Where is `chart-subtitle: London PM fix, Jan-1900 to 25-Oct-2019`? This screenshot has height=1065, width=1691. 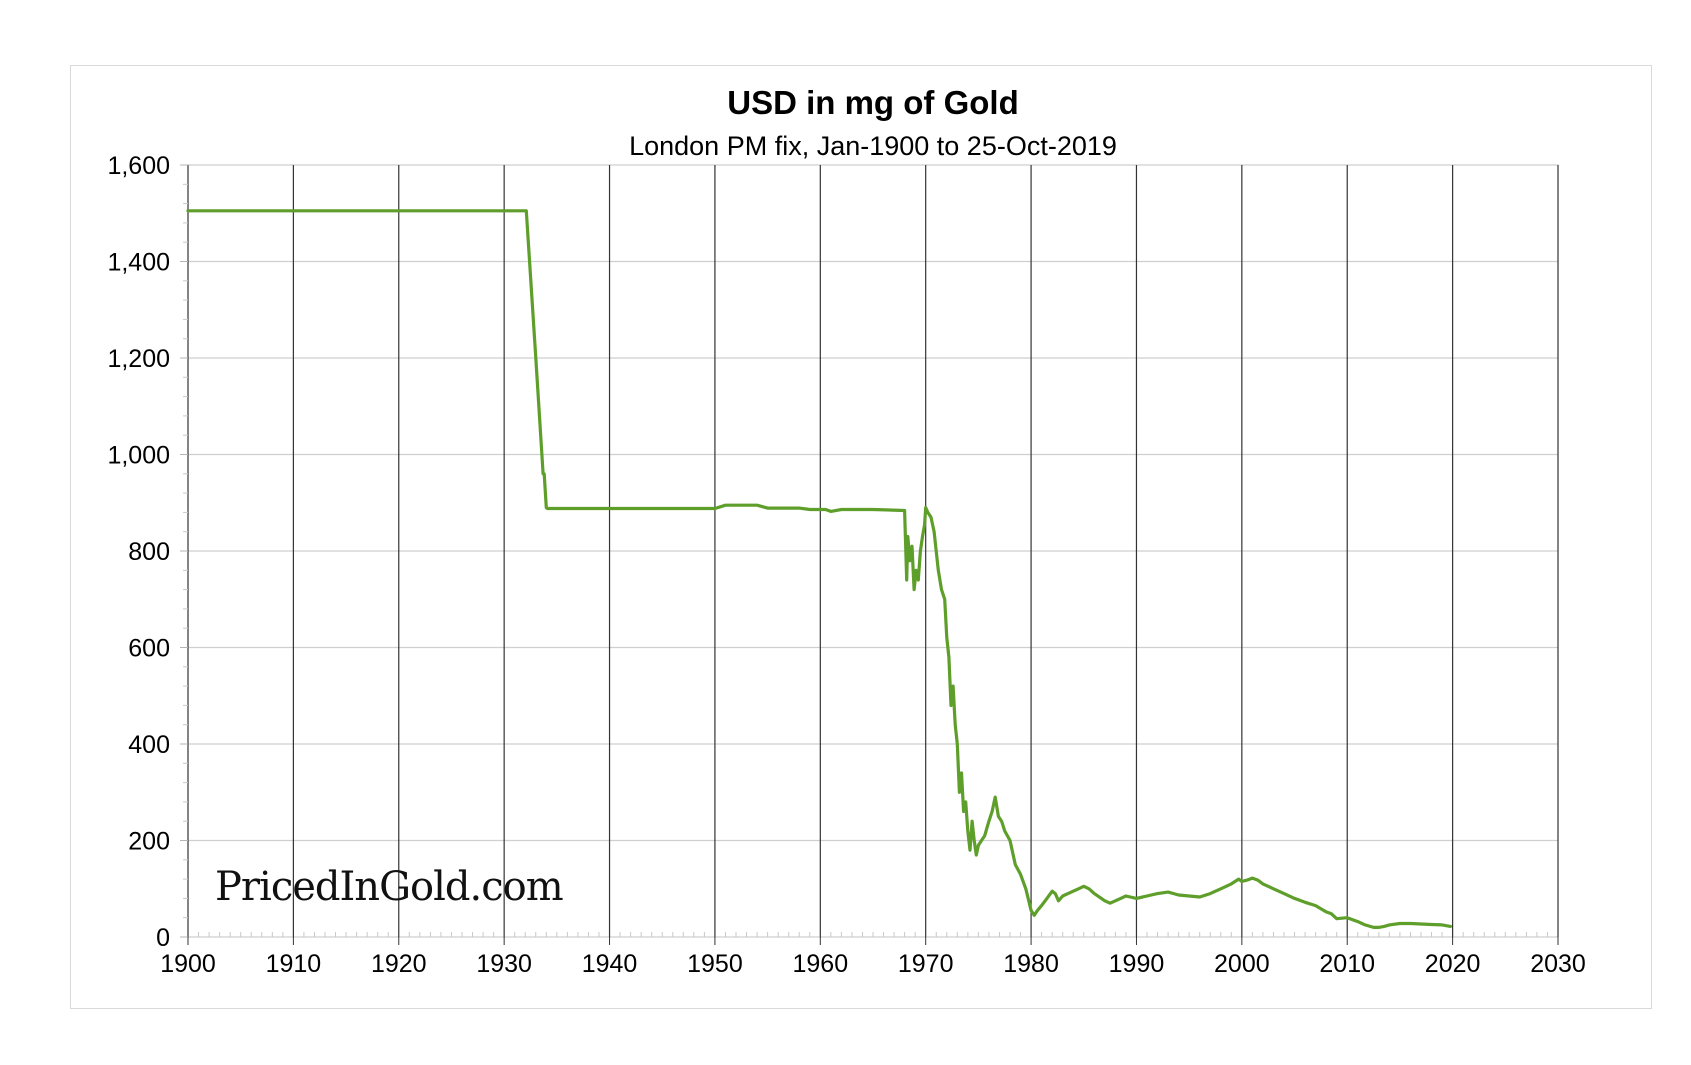
chart-subtitle: London PM fix, Jan-1900 to 25-Oct-2019 is located at coordinates (873, 146).